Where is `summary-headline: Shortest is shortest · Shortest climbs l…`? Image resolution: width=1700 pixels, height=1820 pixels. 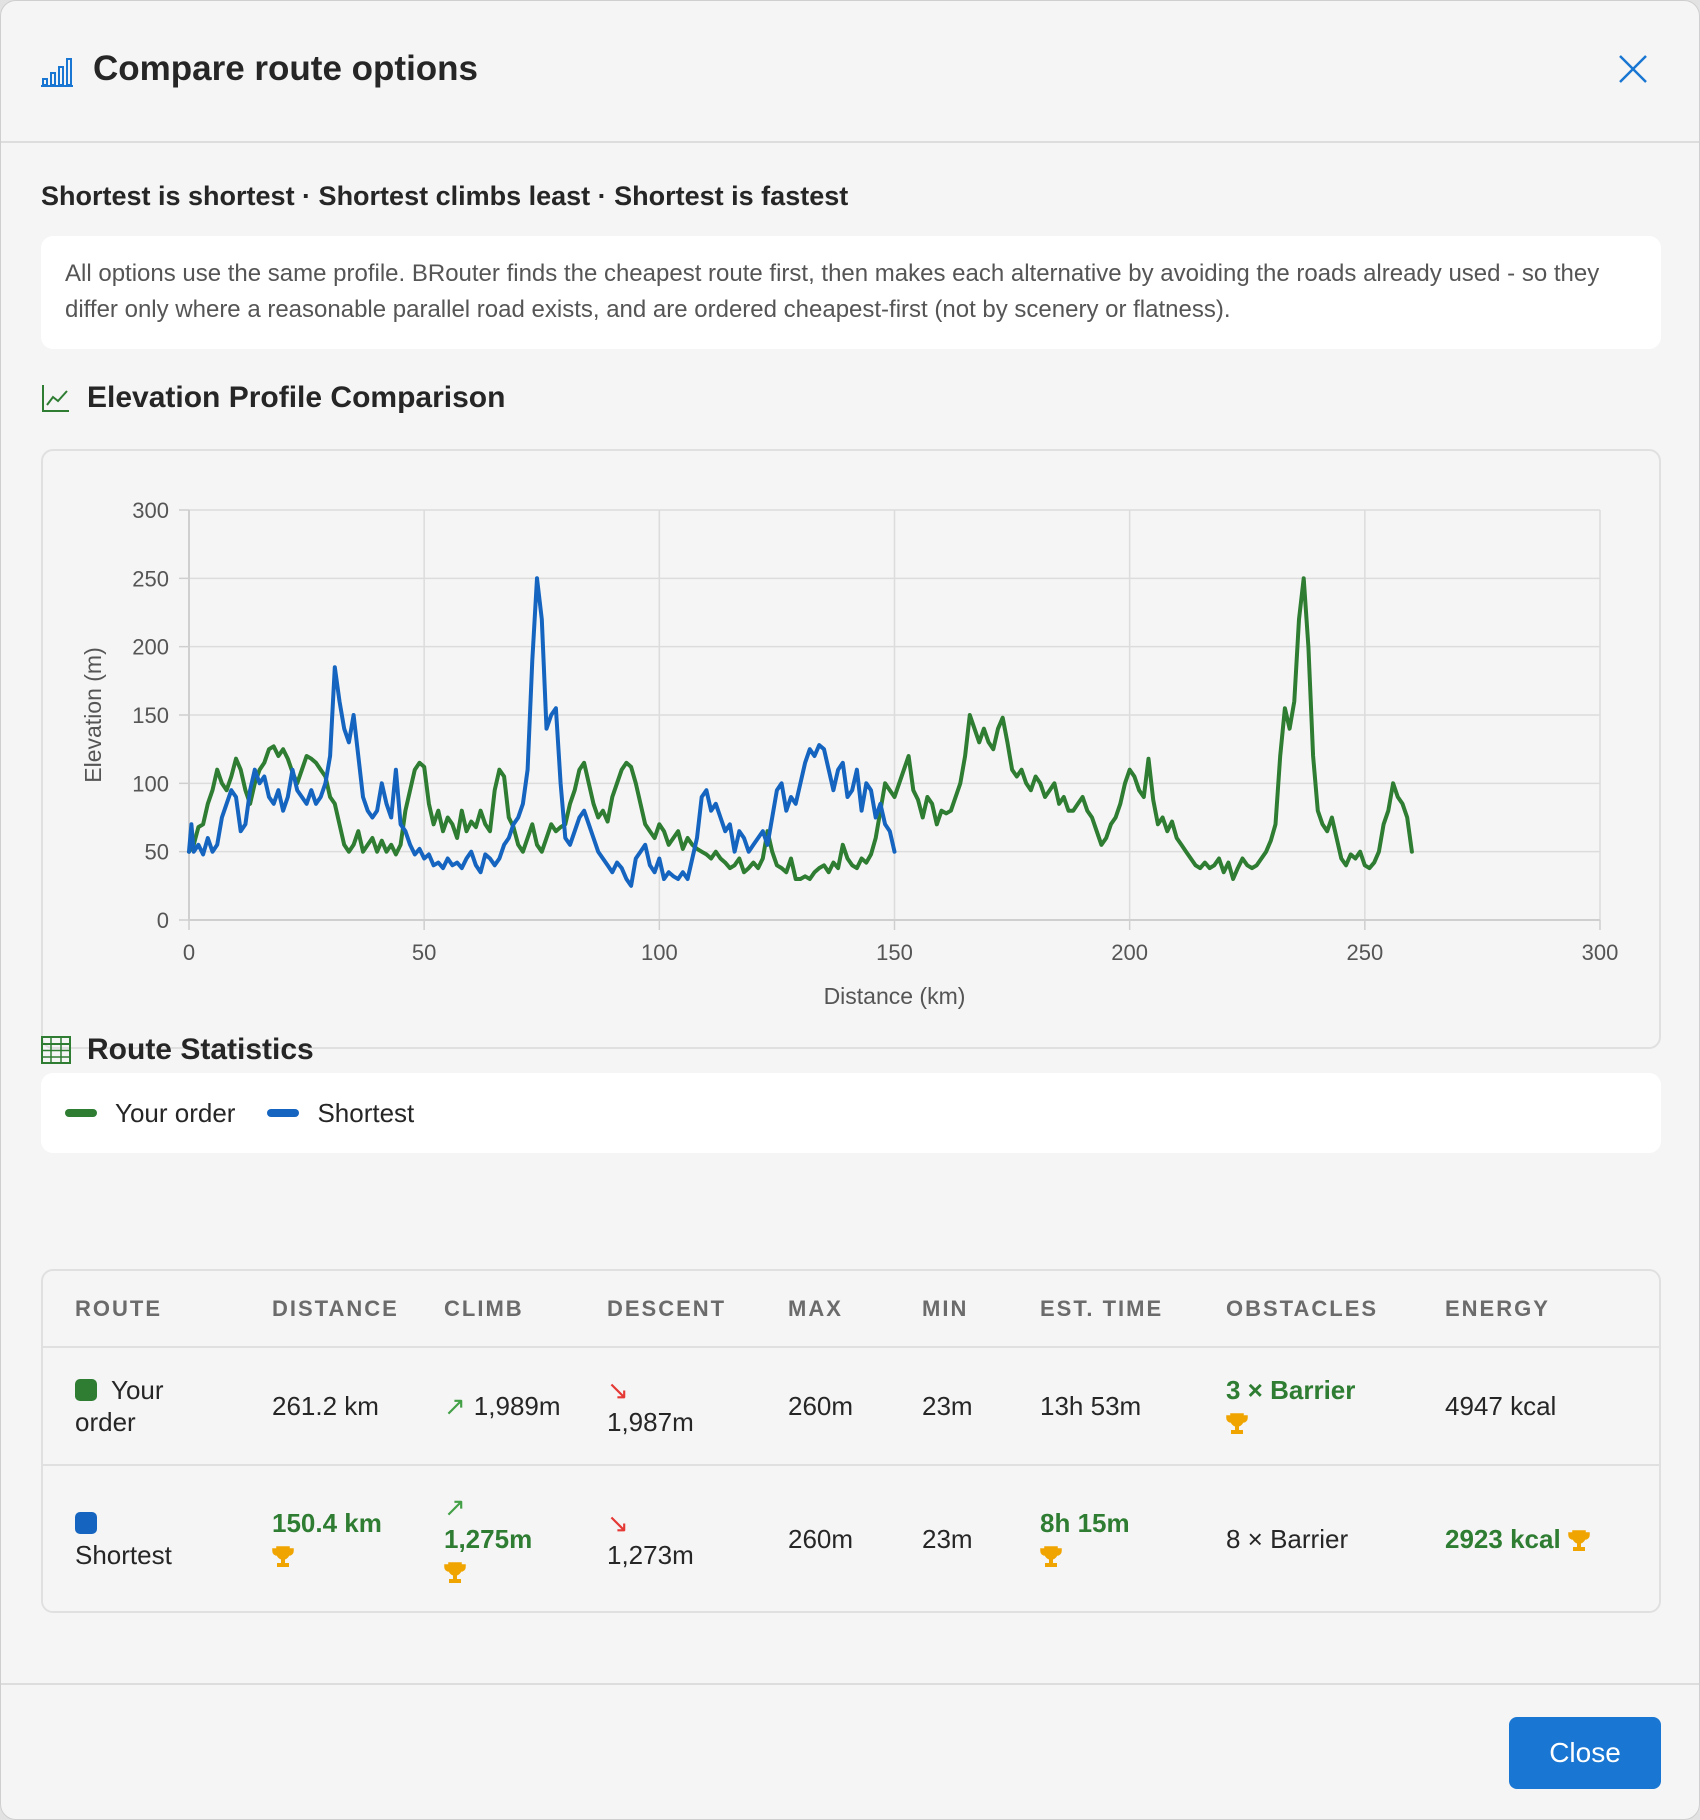
summary-headline: Shortest is shortest · Shortest climbs l… is located at coordinates (445, 196).